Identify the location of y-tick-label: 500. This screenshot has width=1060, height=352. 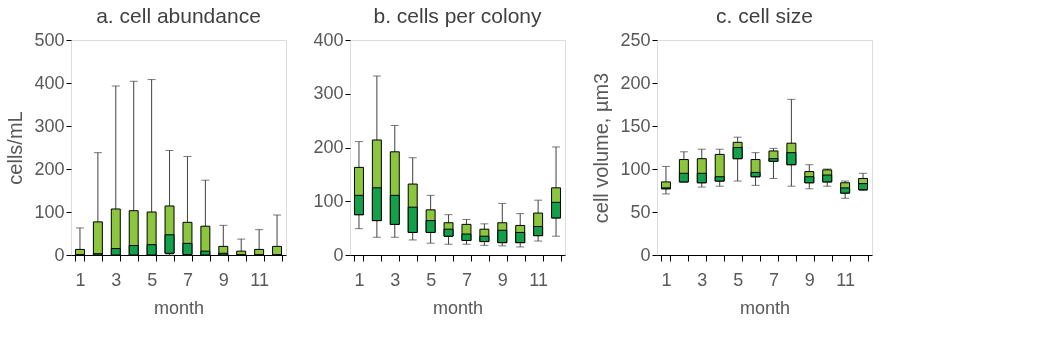
(49, 39).